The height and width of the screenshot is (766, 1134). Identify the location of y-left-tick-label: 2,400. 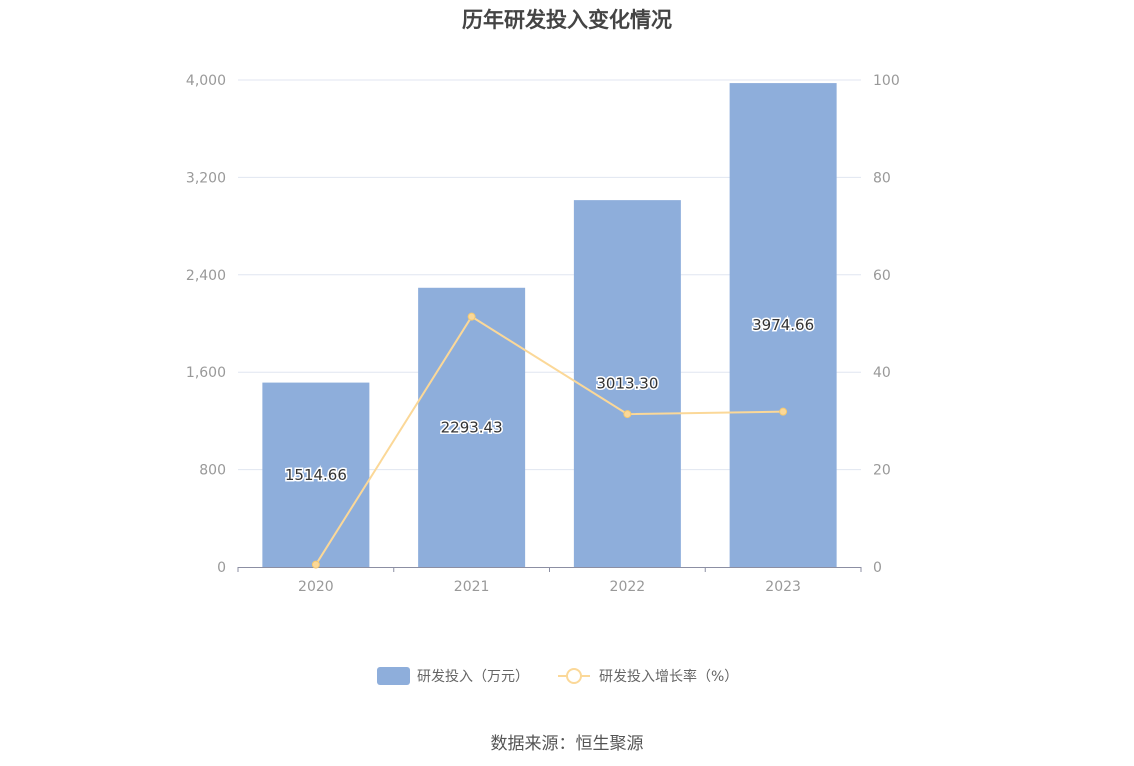
(206, 276).